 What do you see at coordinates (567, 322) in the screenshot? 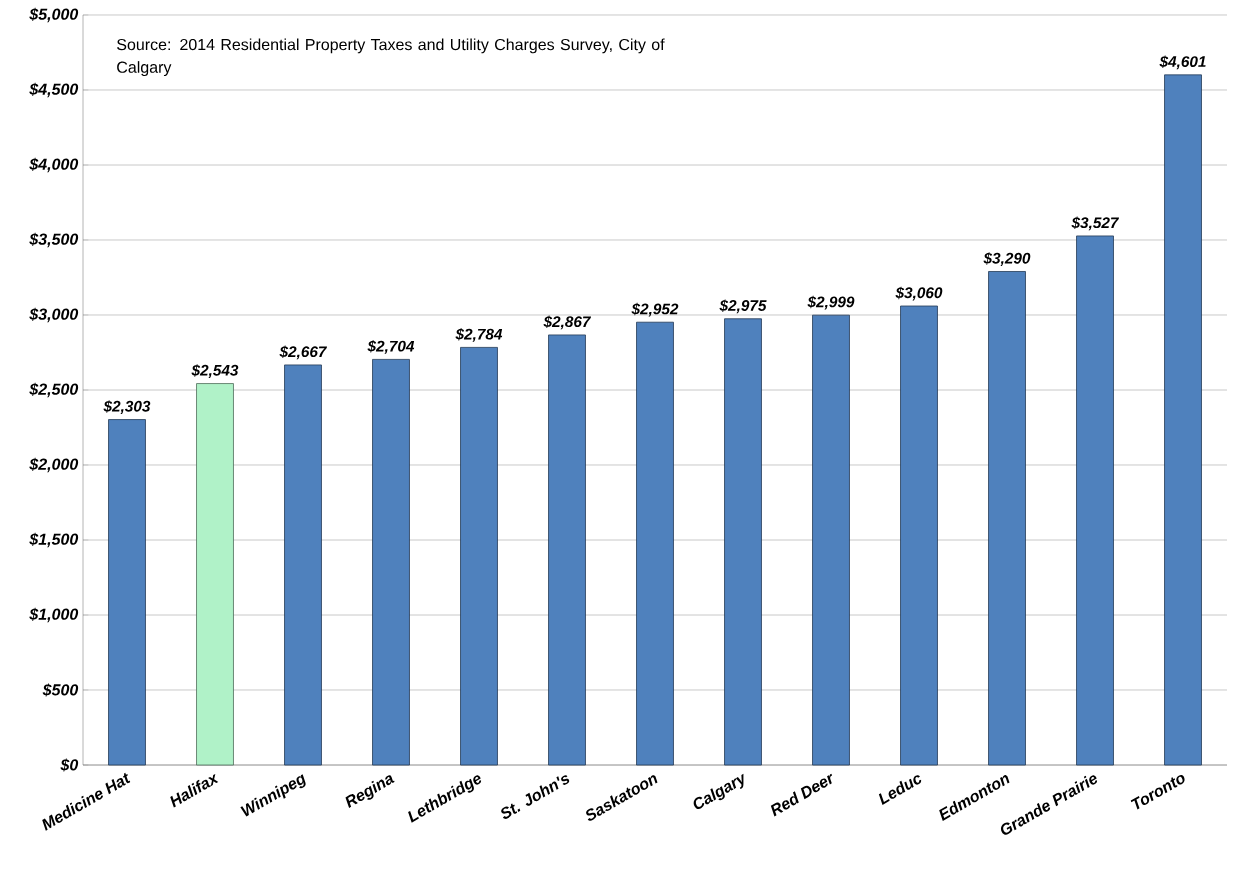
I see `data-label: $2,867` at bounding box center [567, 322].